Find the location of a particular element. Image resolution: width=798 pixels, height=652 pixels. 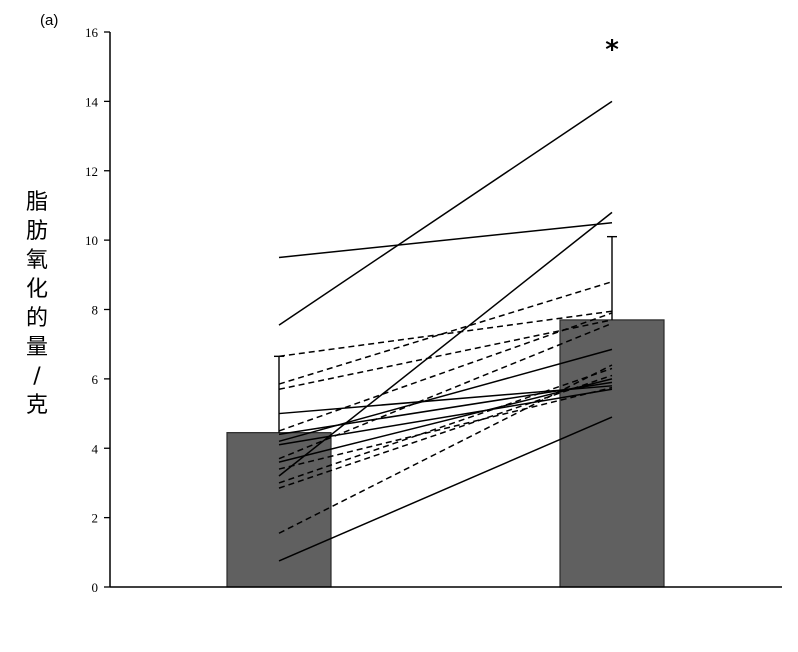

y-axis-label-char-0: 脂 is located at coordinates (36, 202).